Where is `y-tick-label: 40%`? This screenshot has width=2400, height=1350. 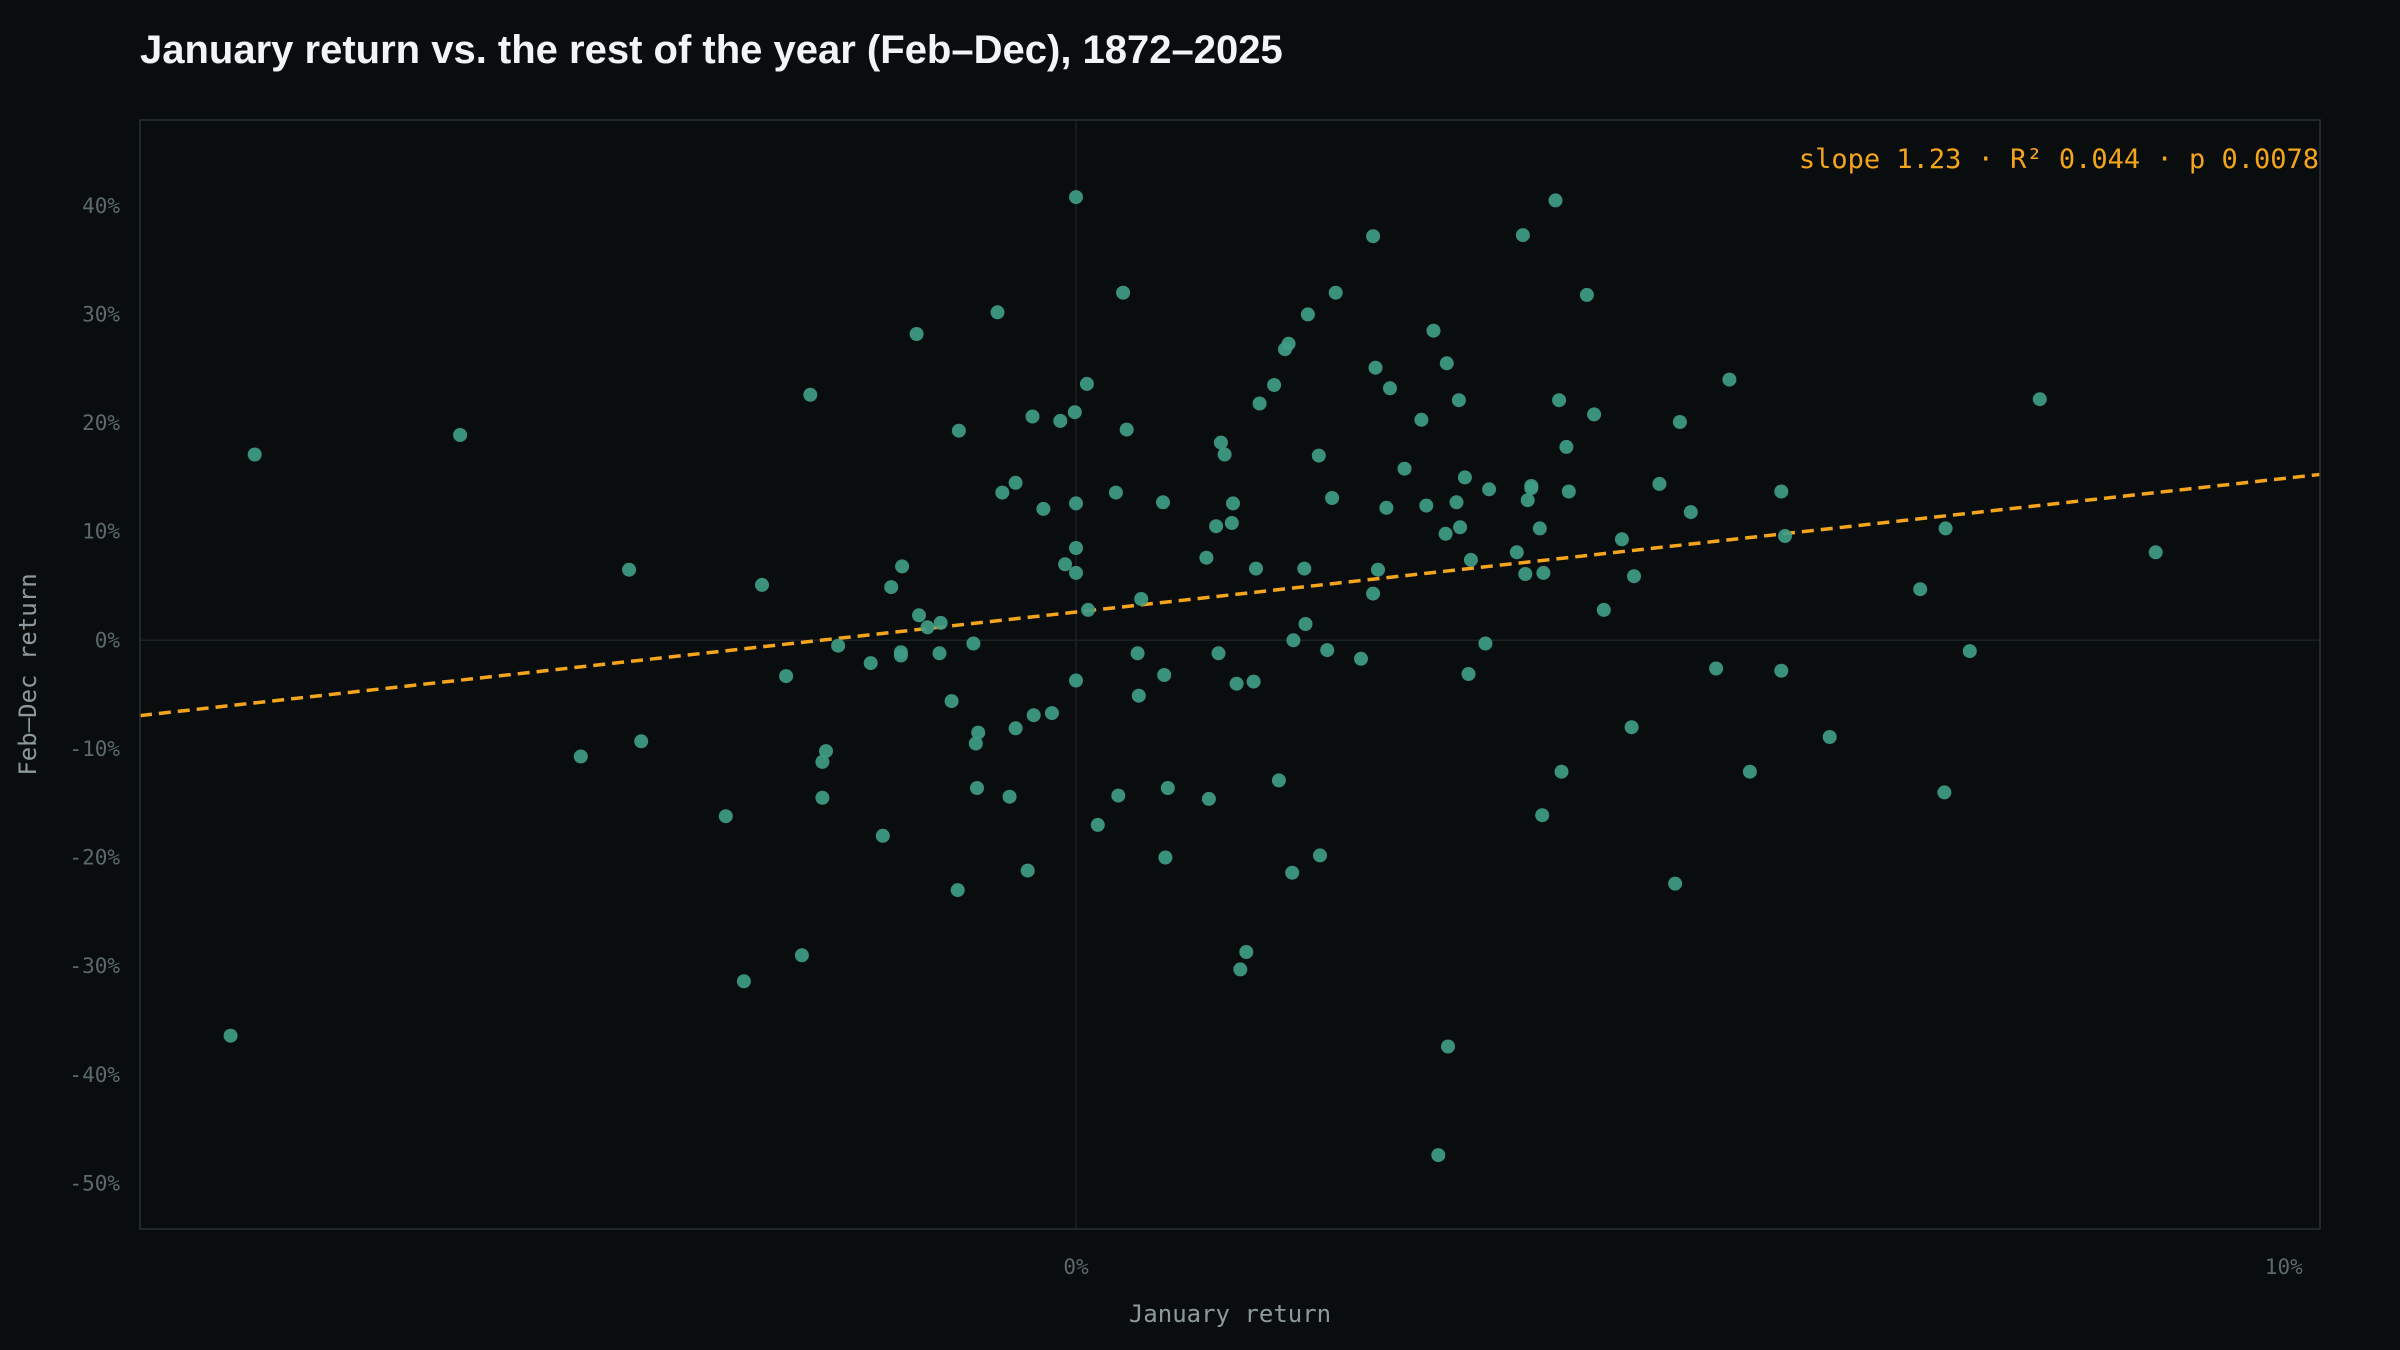
y-tick-label: 40% is located at coordinates (101, 206).